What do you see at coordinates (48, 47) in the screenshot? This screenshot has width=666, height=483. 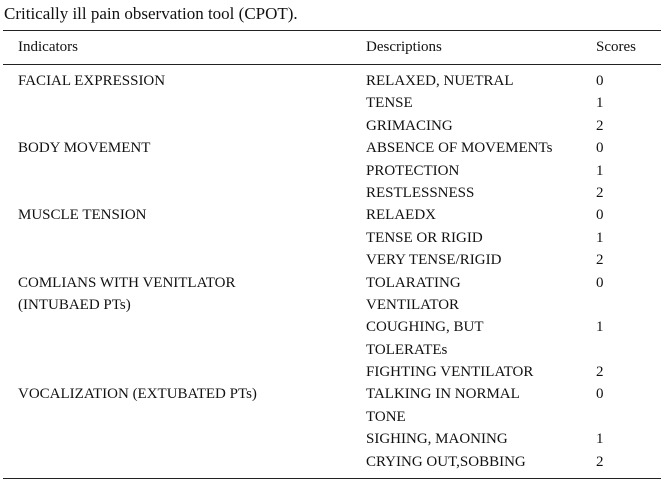 I see `header-indicators: Indicators` at bounding box center [48, 47].